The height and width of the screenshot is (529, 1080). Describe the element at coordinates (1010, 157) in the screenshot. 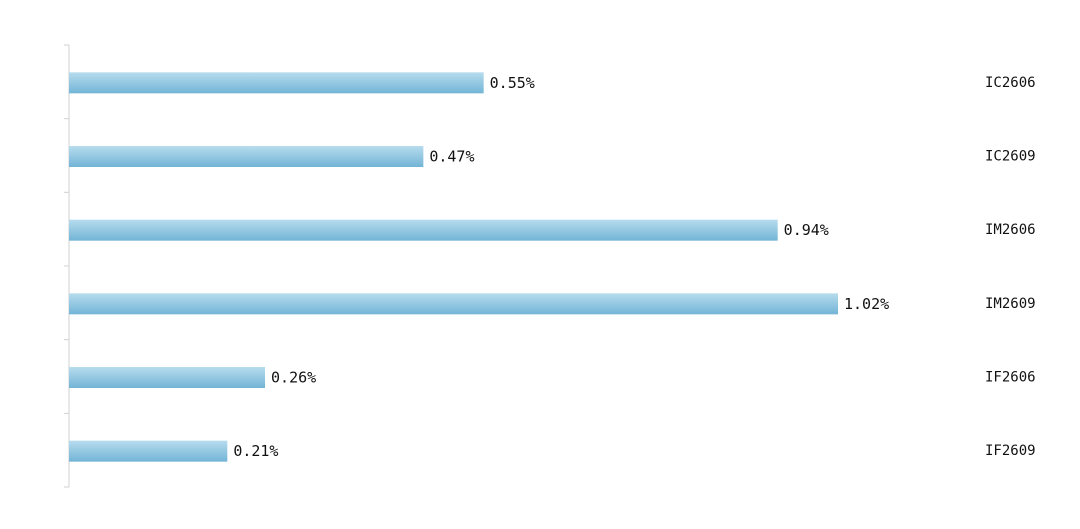

I see `category-label-ic2609: IC2609` at that location.